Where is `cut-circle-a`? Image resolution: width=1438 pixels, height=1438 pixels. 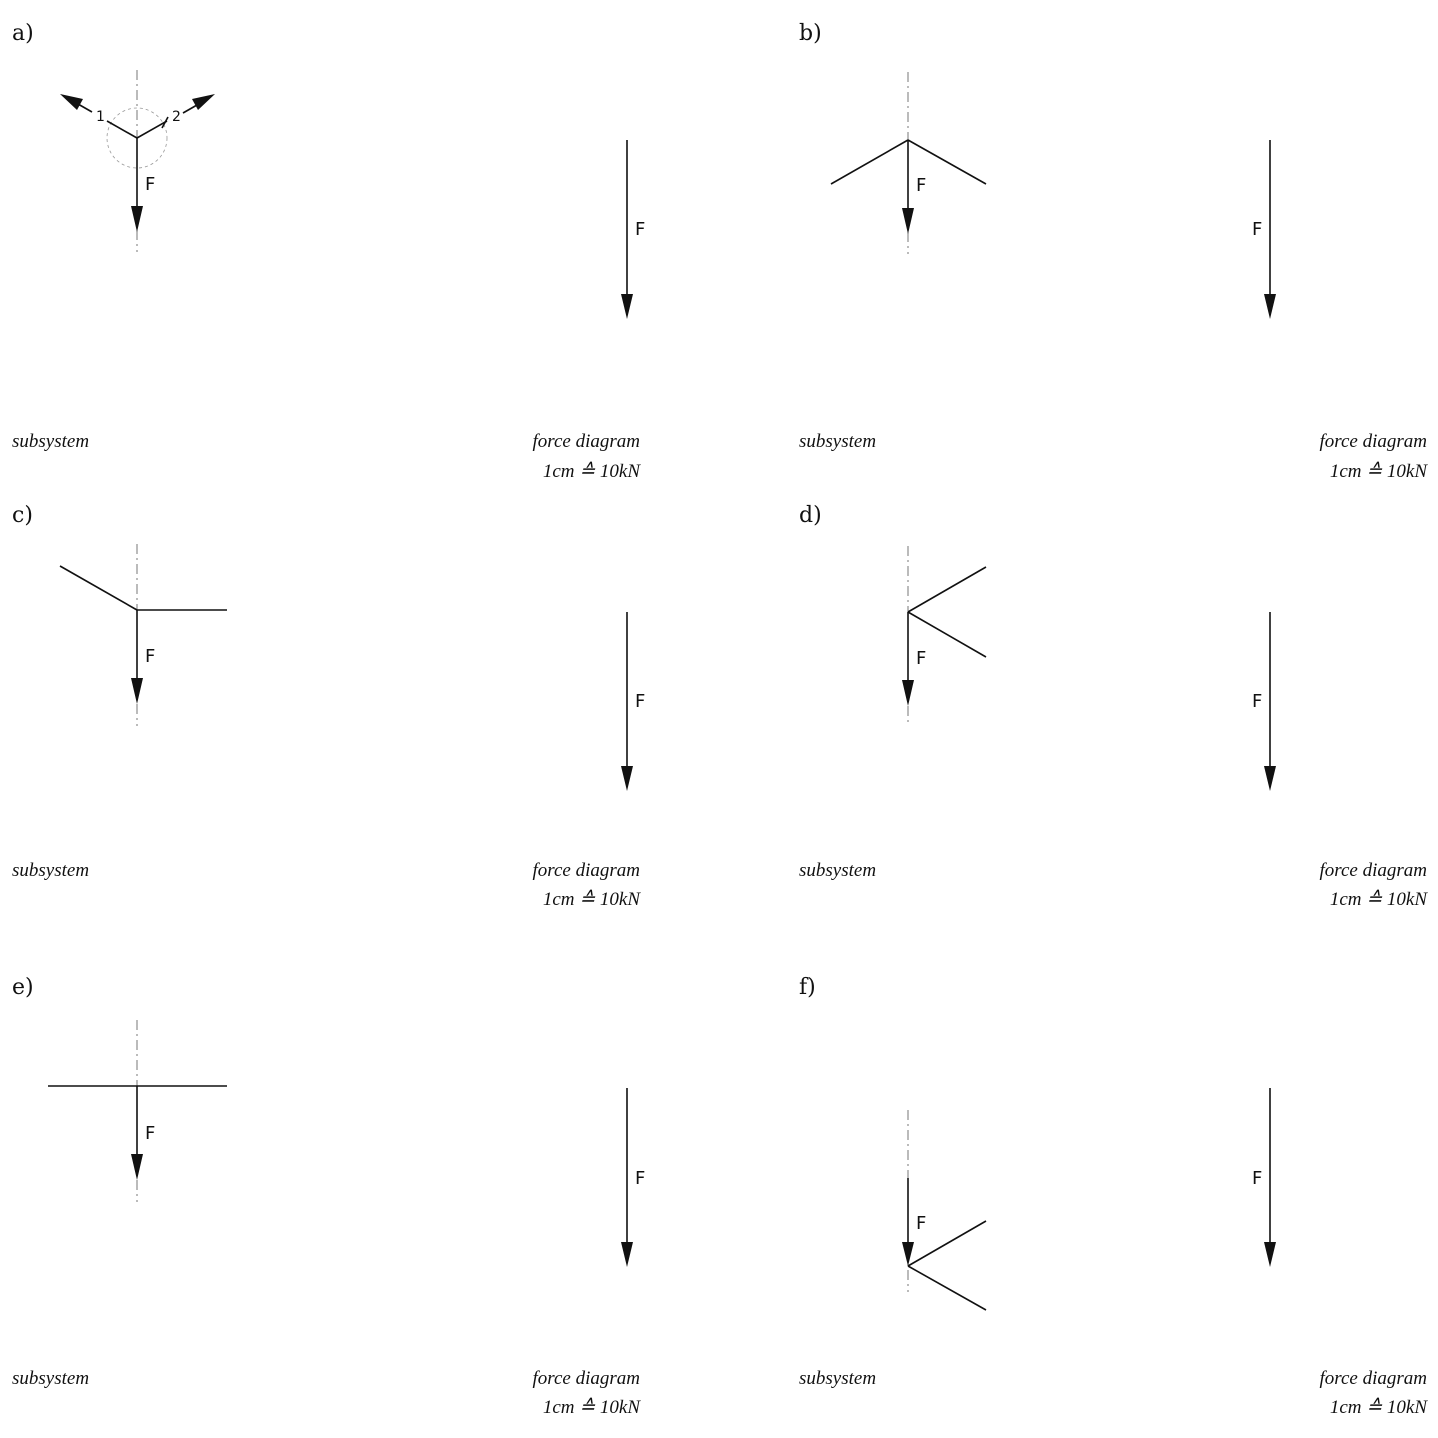
cut-circle-a is located at coordinates (137, 138).